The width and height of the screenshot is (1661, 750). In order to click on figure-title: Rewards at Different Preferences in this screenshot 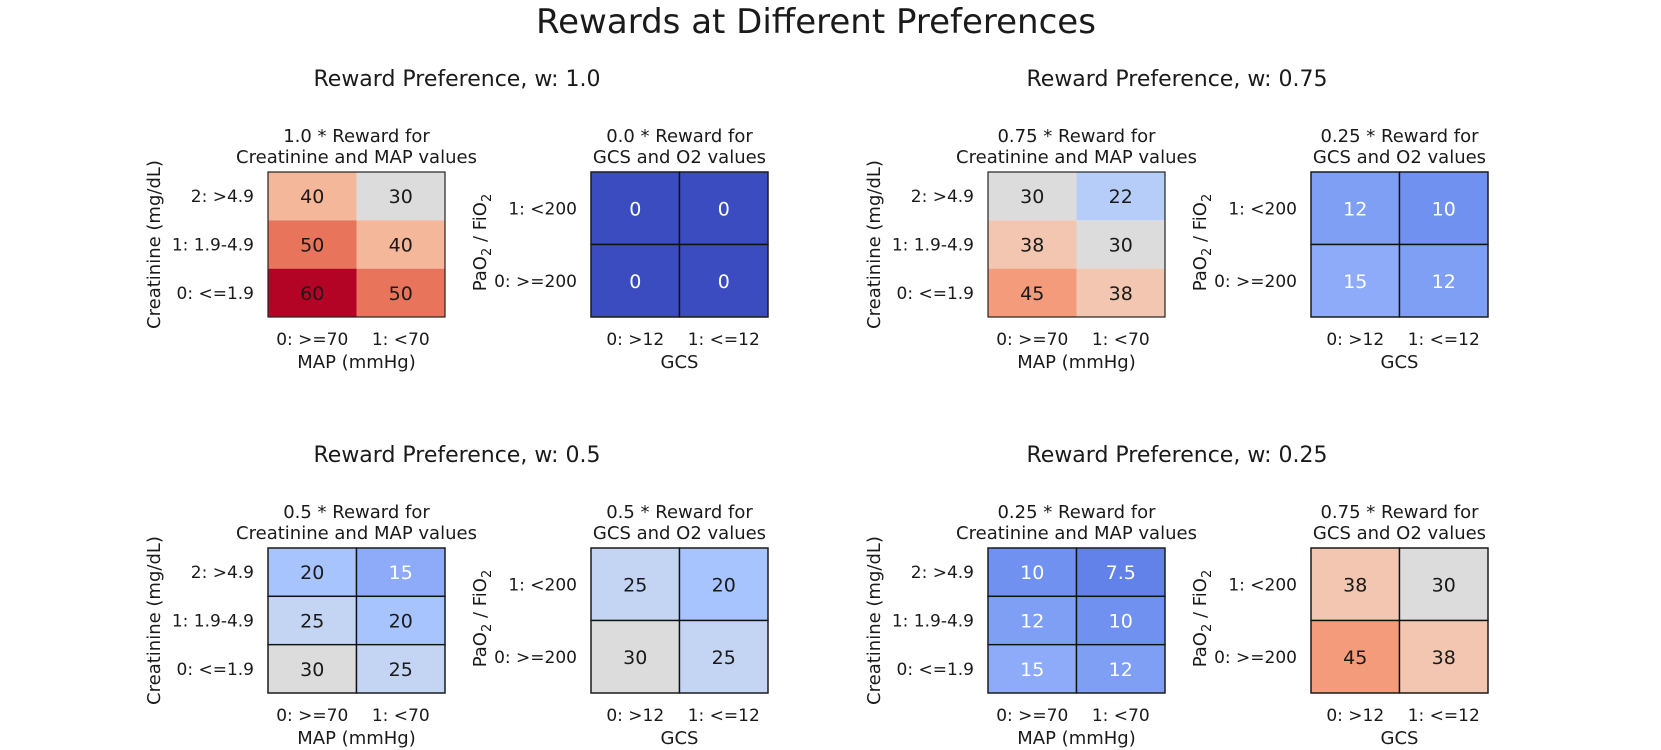, I will do `click(816, 22)`.